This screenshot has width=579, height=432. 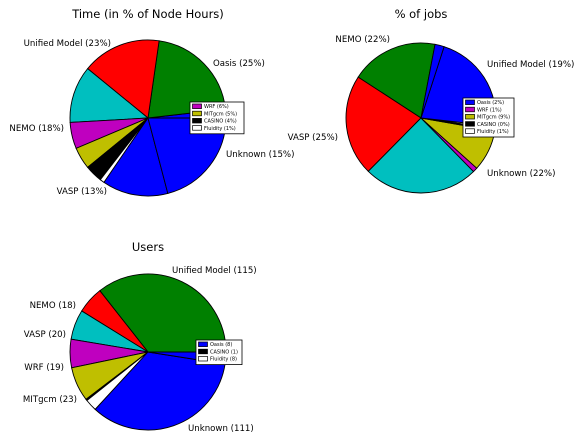 What do you see at coordinates (44, 368) in the screenshot?
I see `slice-label-wrf: WRF (19)` at bounding box center [44, 368].